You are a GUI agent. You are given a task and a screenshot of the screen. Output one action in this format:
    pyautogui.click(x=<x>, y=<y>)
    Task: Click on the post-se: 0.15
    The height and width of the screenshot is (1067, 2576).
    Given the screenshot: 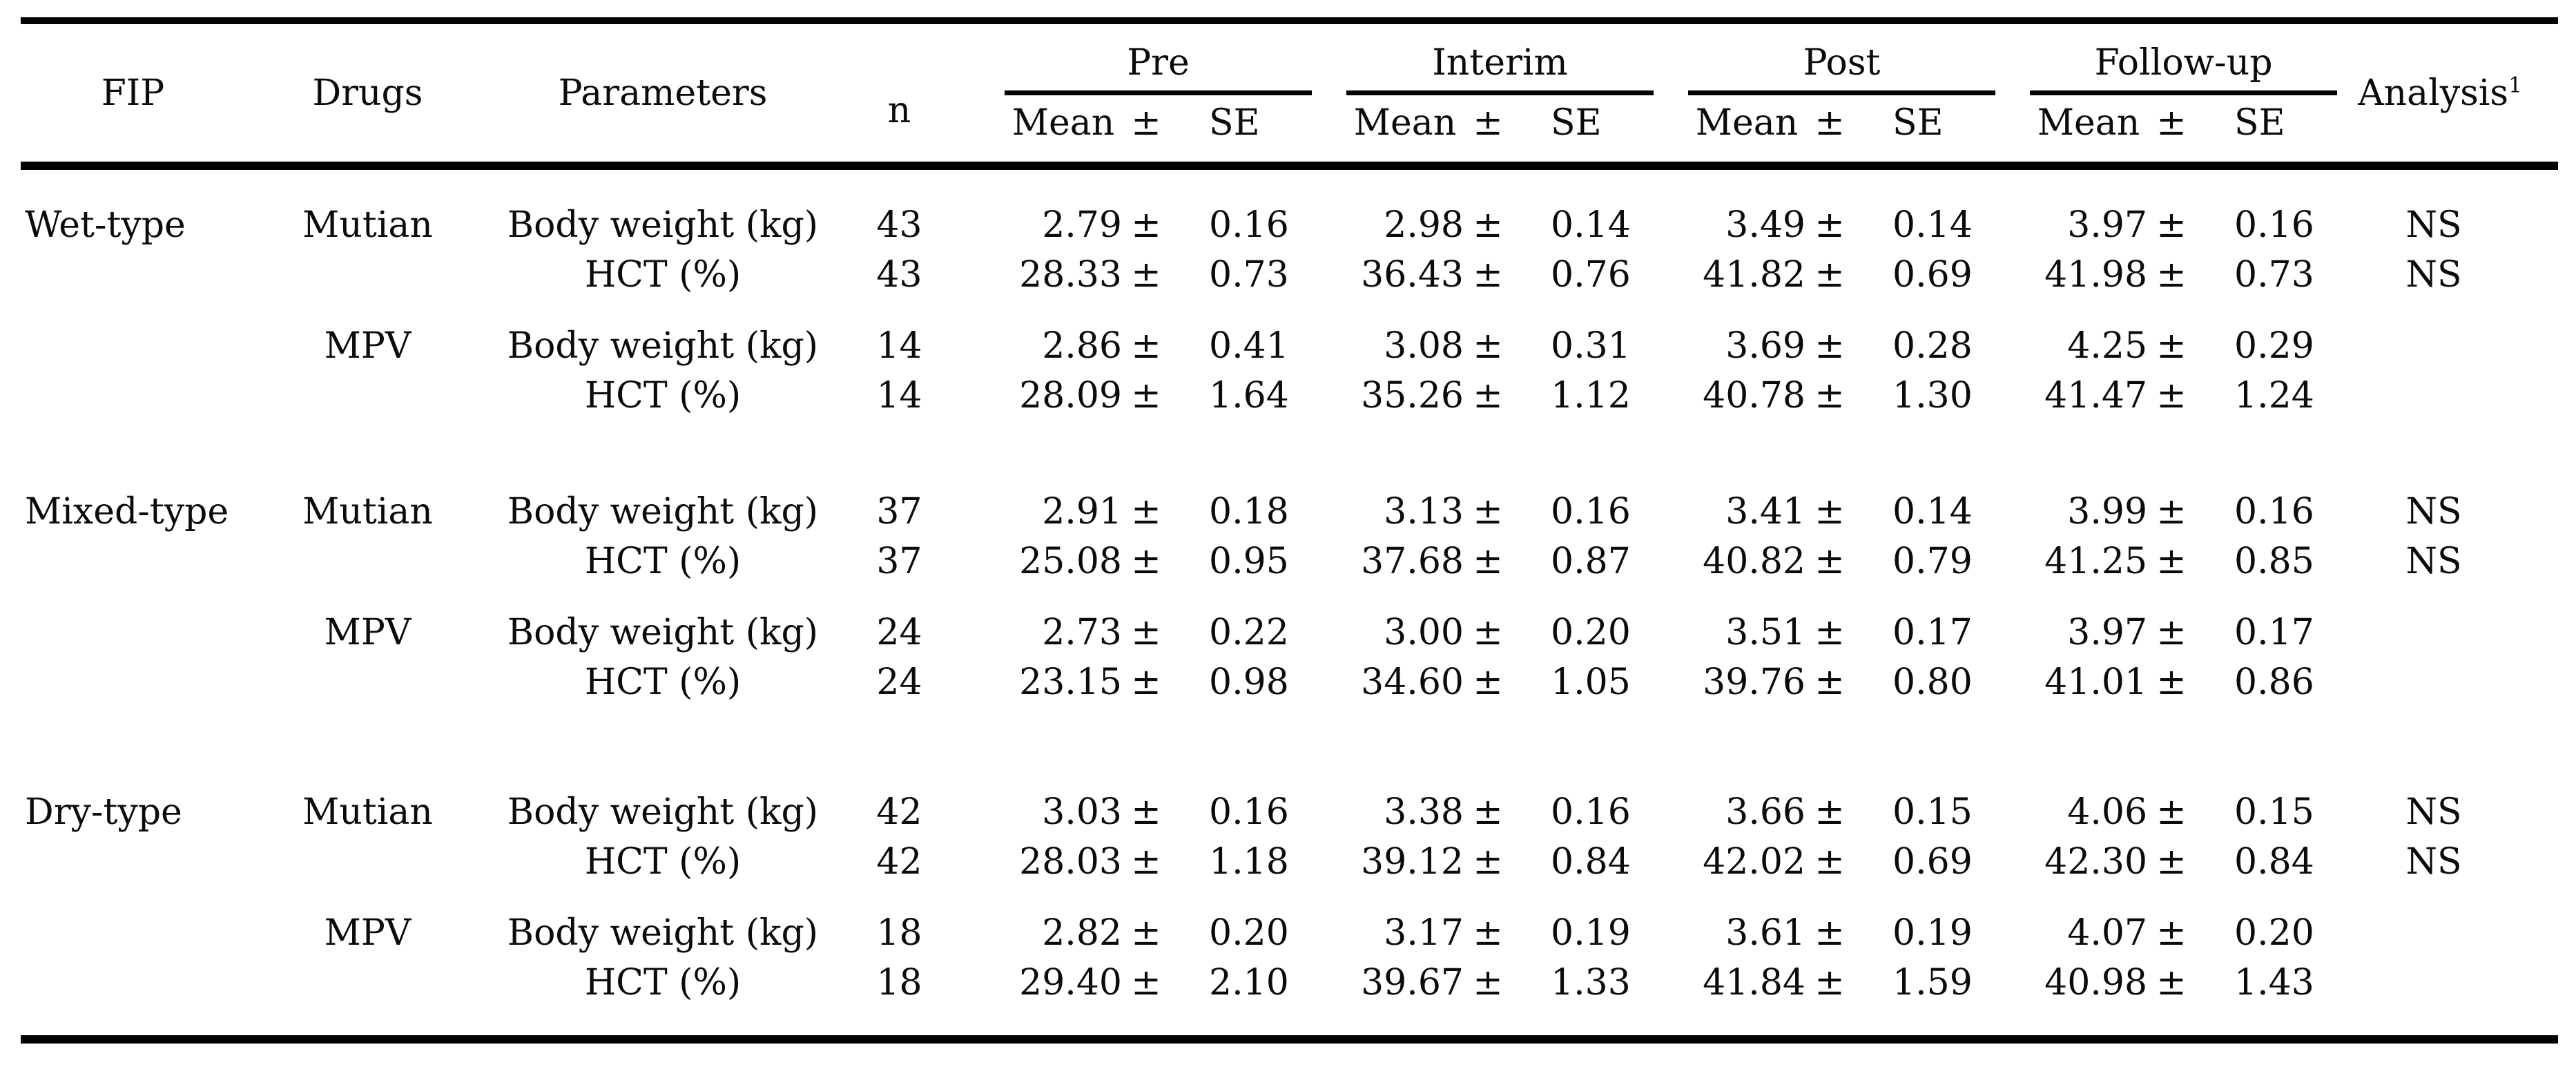 What is the action you would take?
    pyautogui.click(x=1933, y=812)
    